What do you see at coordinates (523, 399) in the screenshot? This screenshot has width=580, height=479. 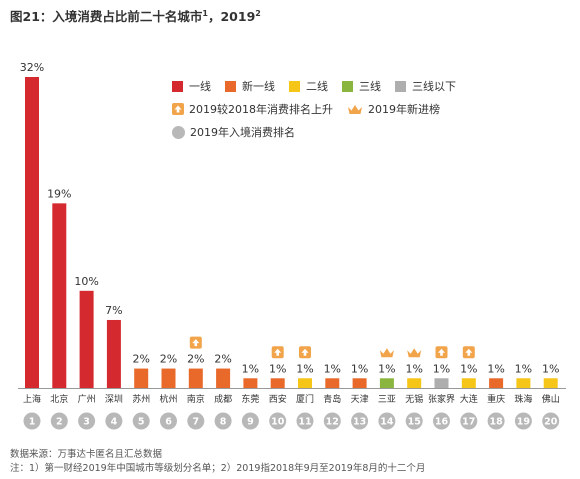 I see `category-label-18: 珠海` at bounding box center [523, 399].